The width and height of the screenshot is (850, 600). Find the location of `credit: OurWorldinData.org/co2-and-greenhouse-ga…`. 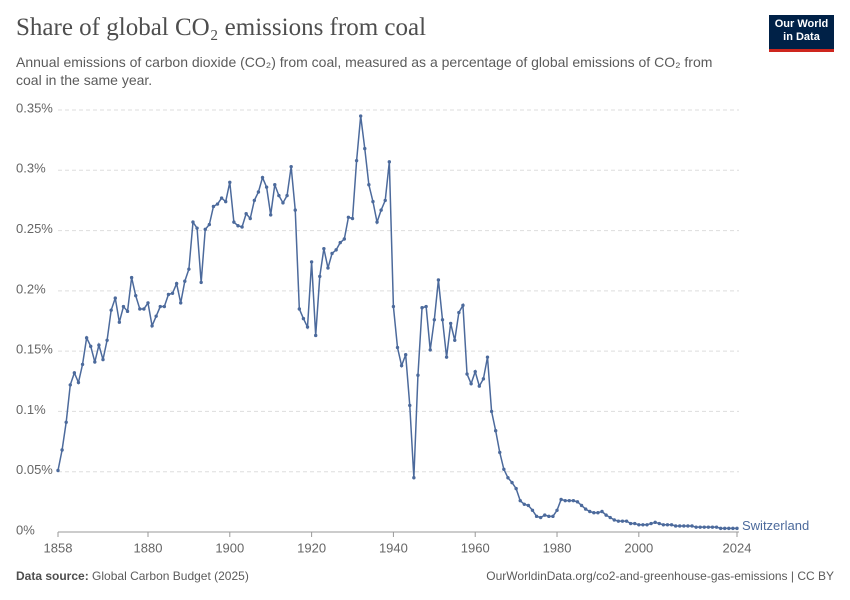

credit: OurWorldinData.org/co2-and-greenhouse-ga… is located at coordinates (660, 576).